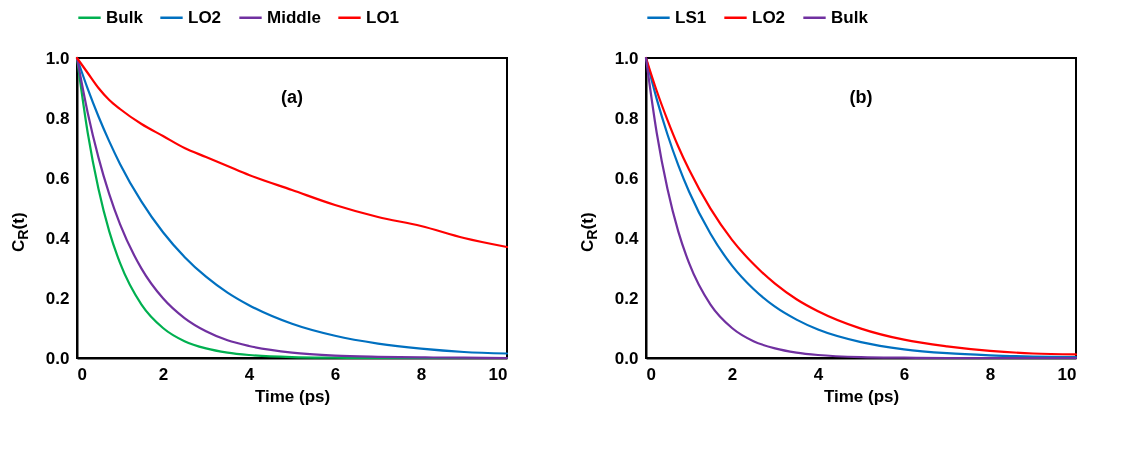  Describe the element at coordinates (294, 17) in the screenshot. I see `legend-label: Middle` at that location.